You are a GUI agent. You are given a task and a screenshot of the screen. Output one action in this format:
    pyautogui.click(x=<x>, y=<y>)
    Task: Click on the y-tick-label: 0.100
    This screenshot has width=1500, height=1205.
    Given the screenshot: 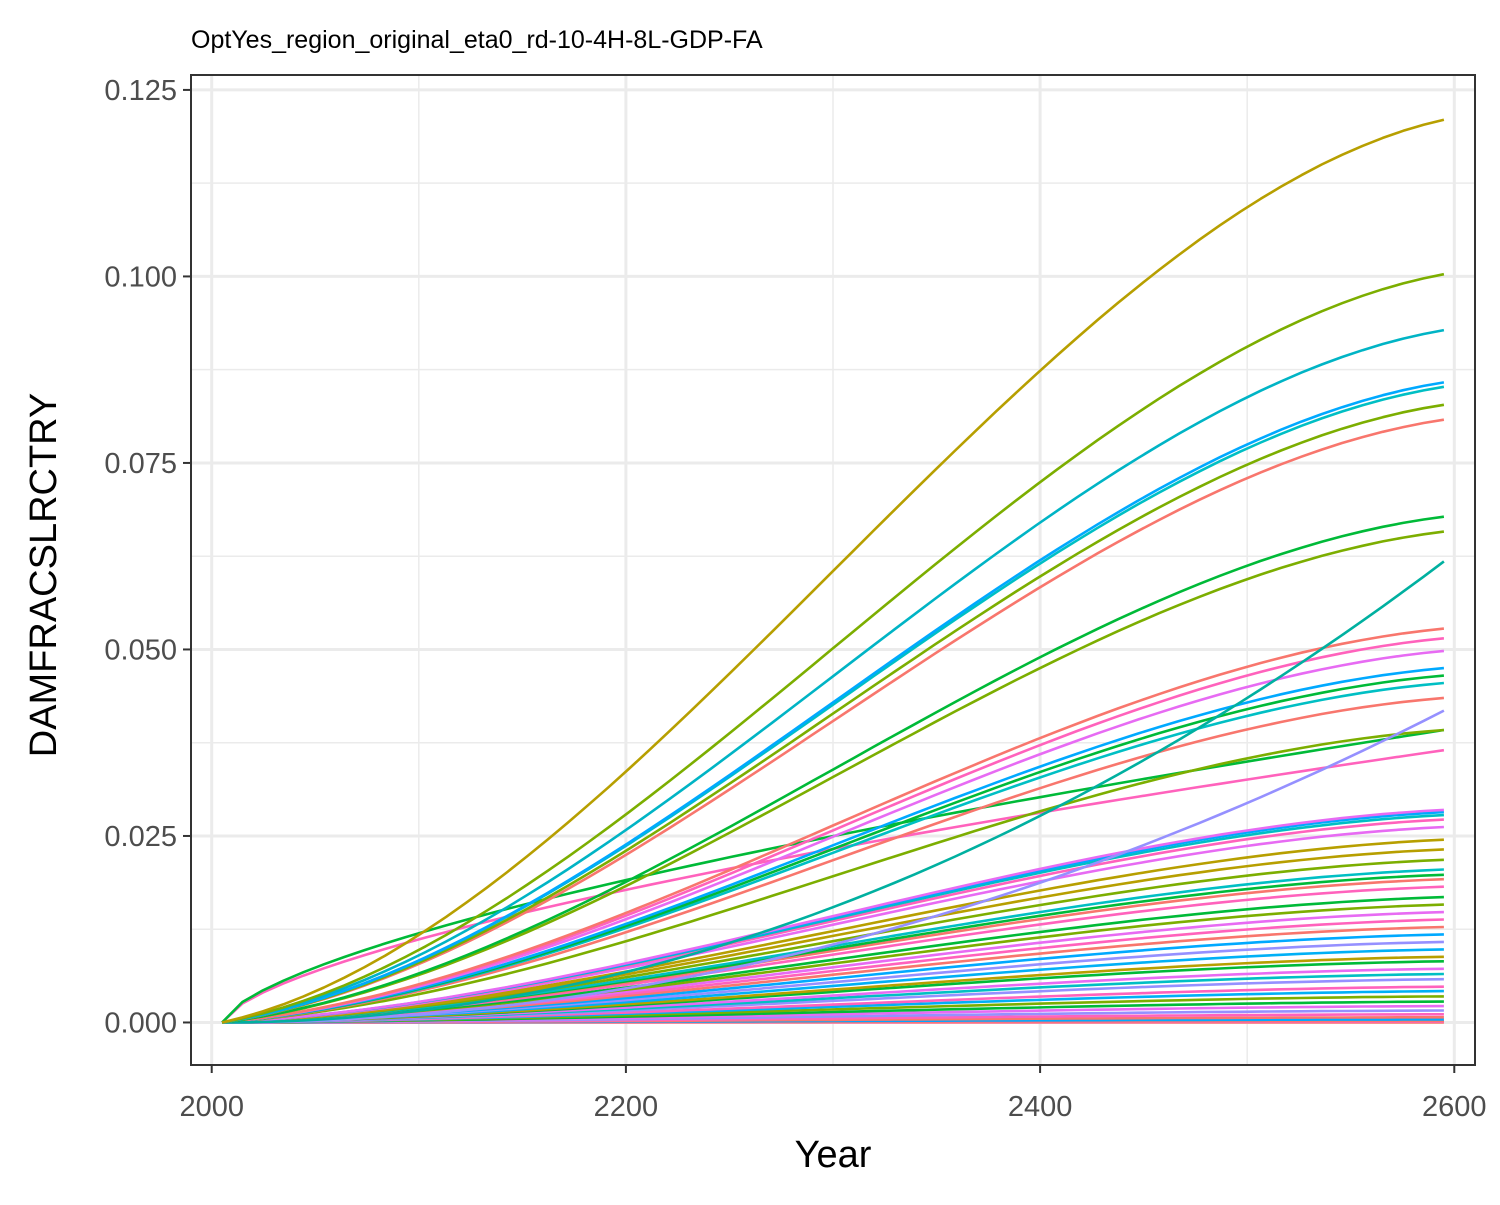 What is the action you would take?
    pyautogui.click(x=140, y=277)
    